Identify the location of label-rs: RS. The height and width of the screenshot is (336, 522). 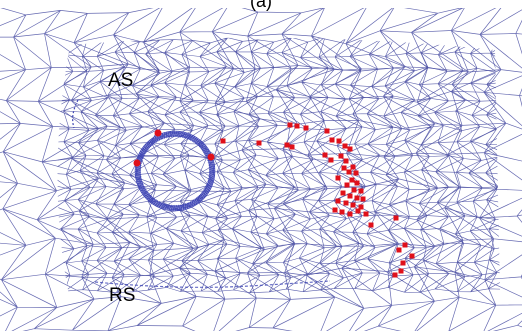
(122, 295).